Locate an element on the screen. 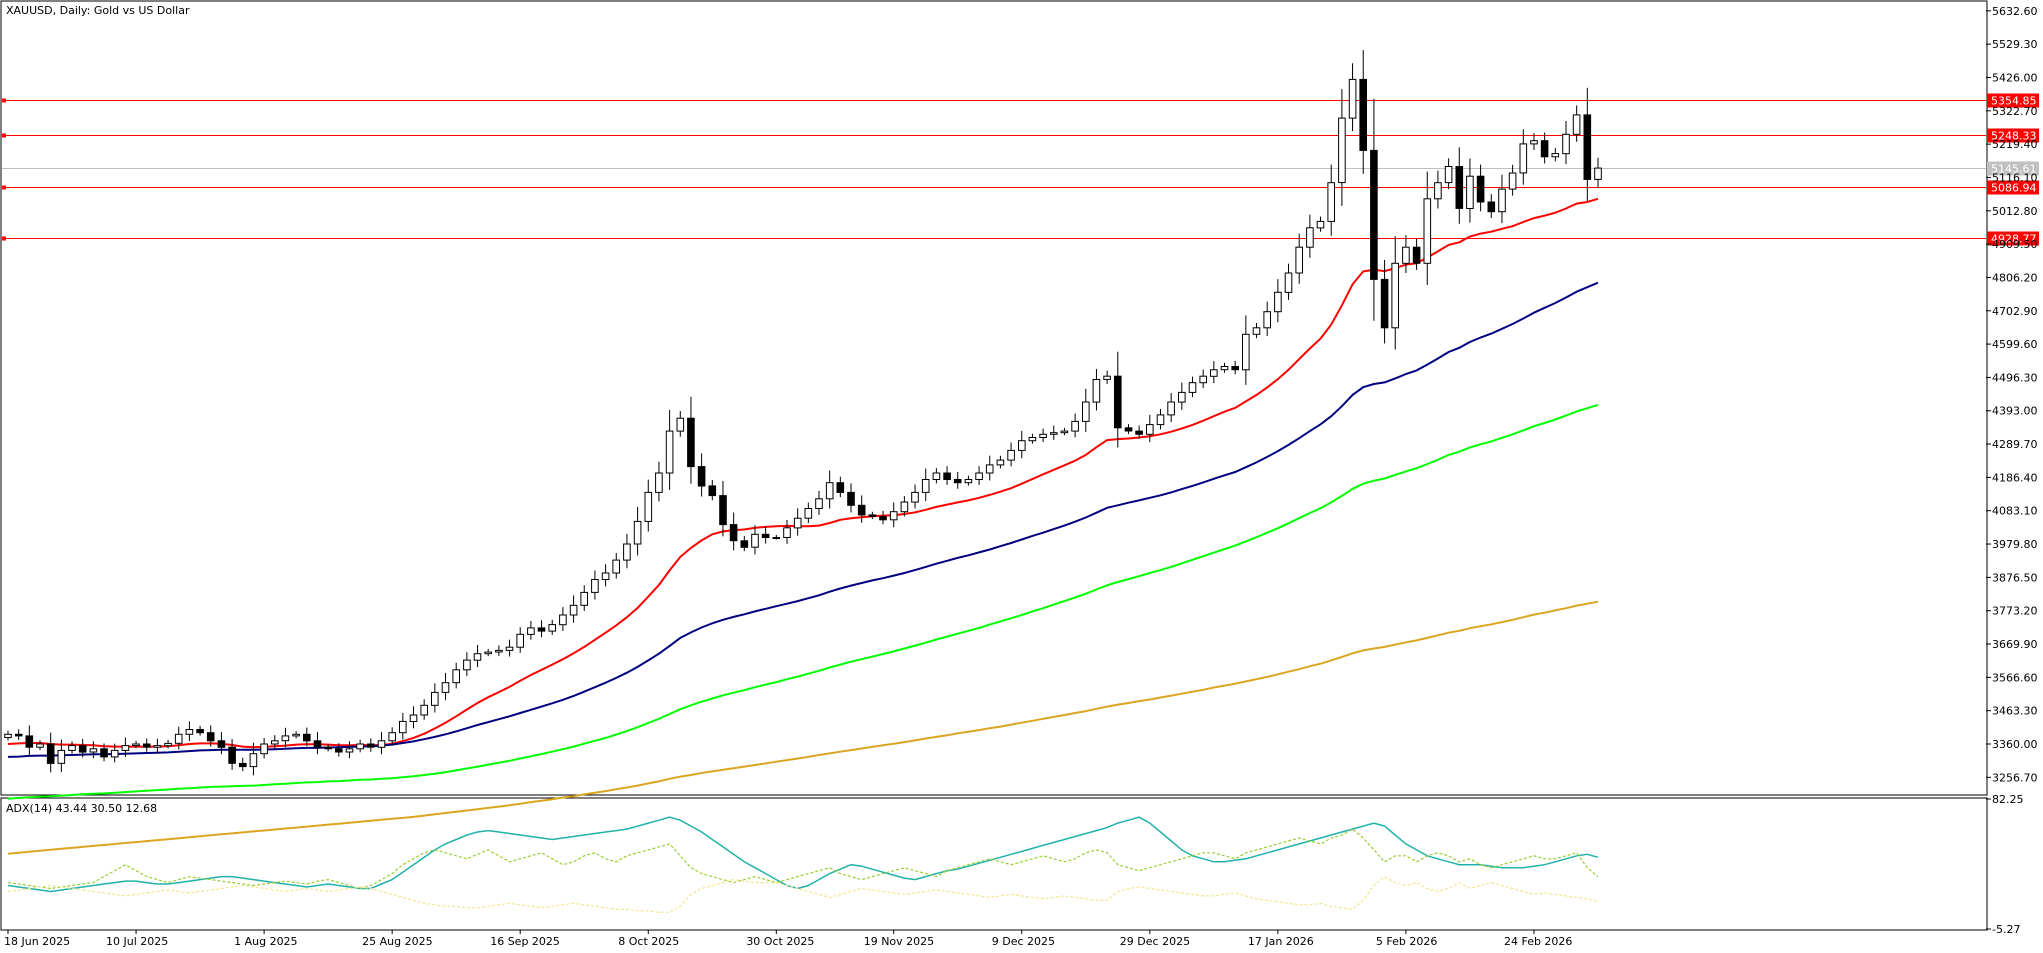 The image size is (2043, 953). adx-axis: 82.25 -5.27 is located at coordinates (2005, 864).